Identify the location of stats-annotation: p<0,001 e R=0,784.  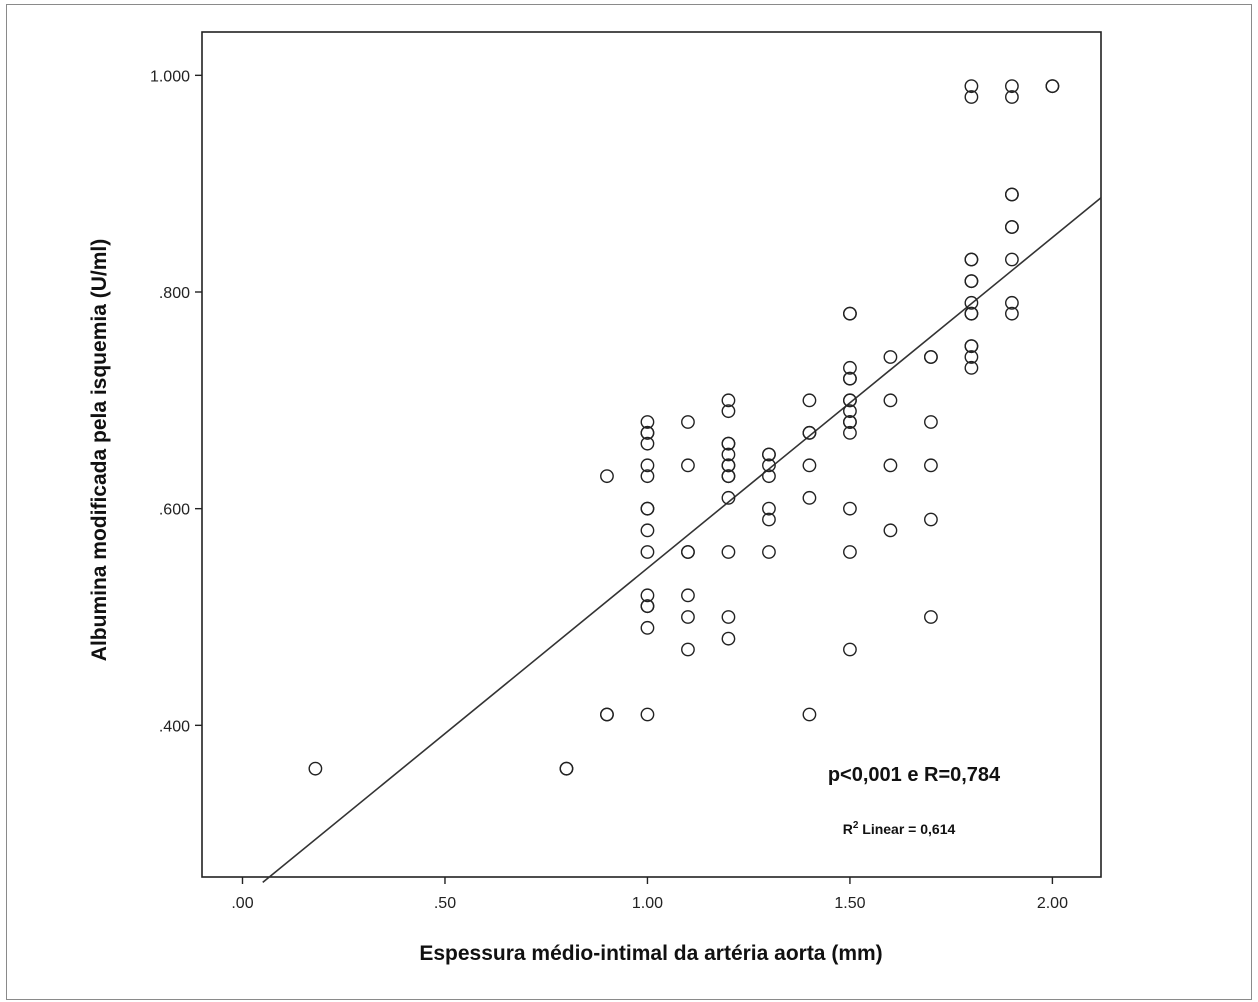
(914, 775).